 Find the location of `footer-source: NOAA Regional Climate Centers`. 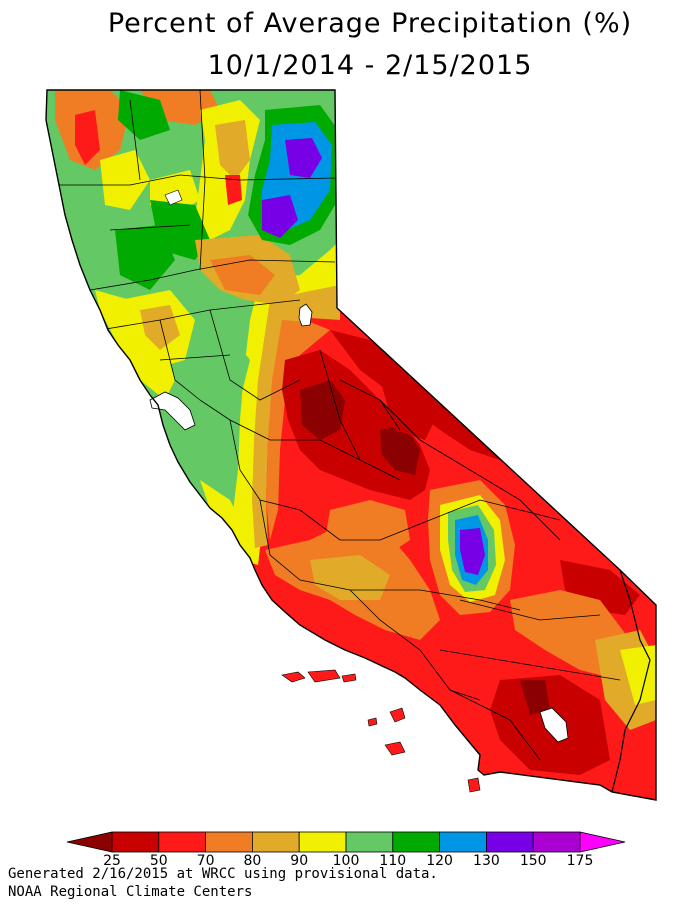

footer-source: NOAA Regional Climate Centers is located at coordinates (130, 892).